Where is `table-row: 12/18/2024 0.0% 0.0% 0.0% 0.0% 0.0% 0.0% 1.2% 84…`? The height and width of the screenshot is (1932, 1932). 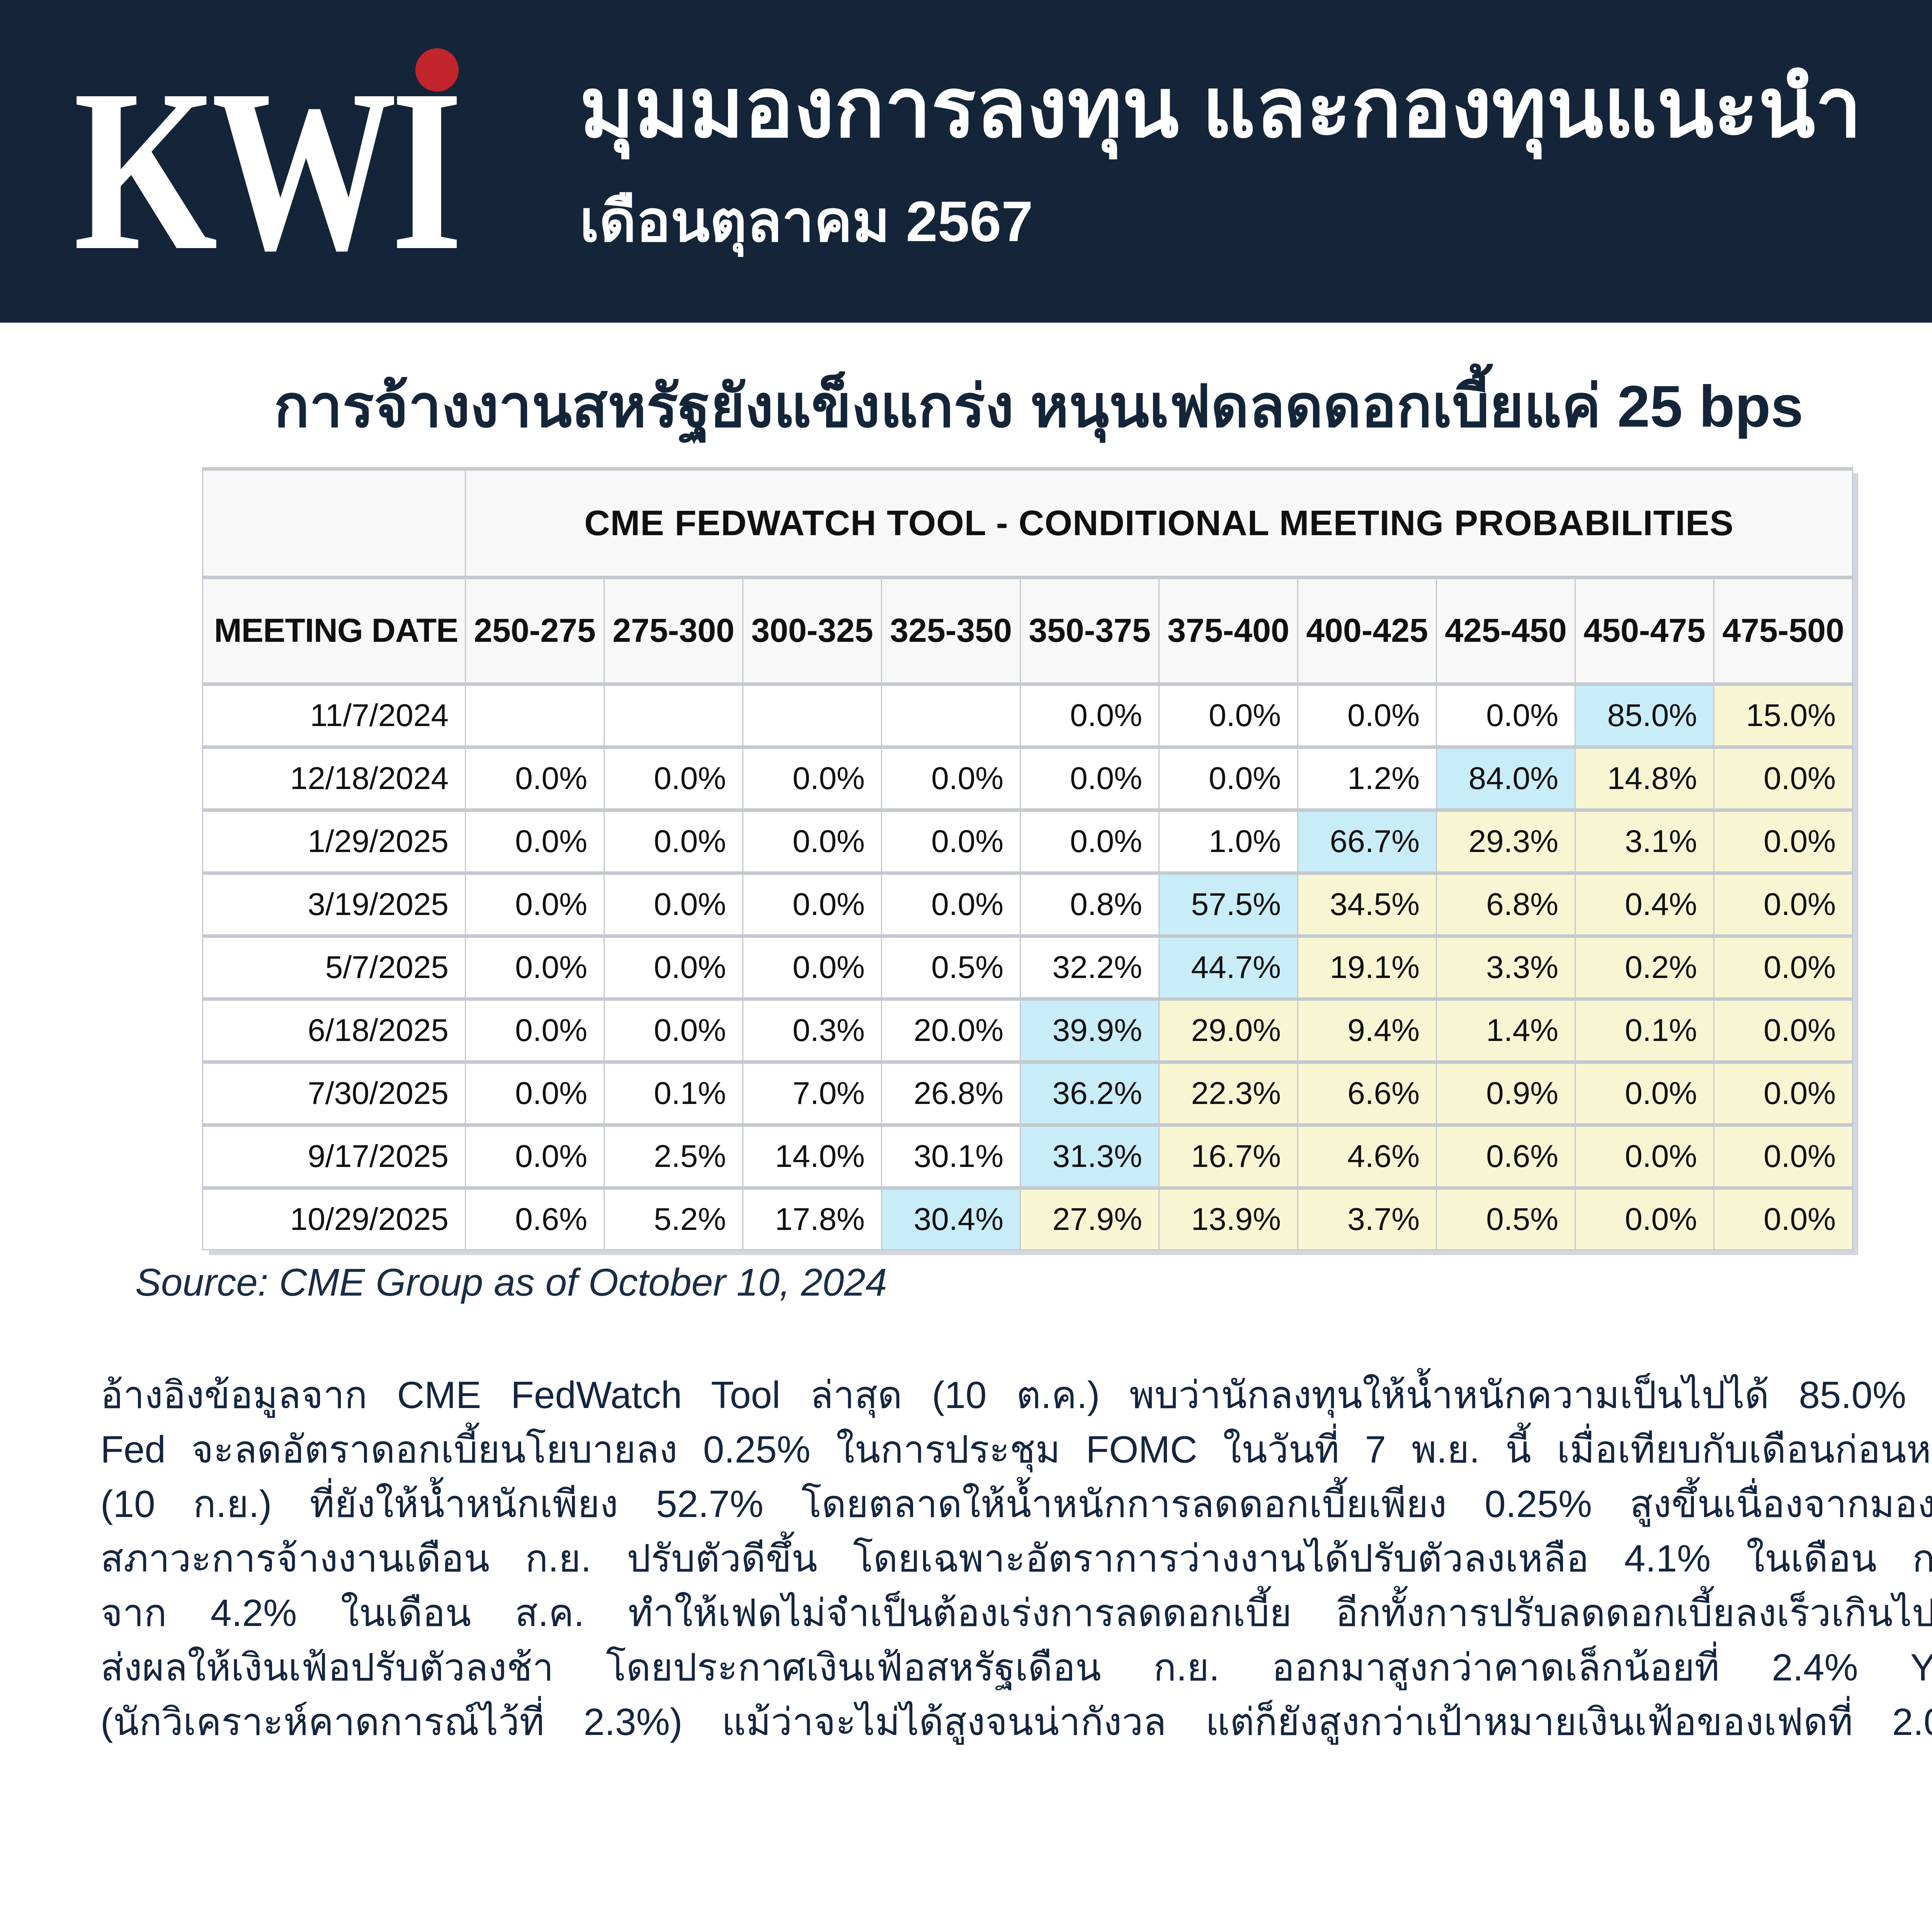
table-row: 12/18/2024 0.0% 0.0% 0.0% 0.0% 0.0% 0.0% 1.2% 84… is located at coordinates (1028, 778).